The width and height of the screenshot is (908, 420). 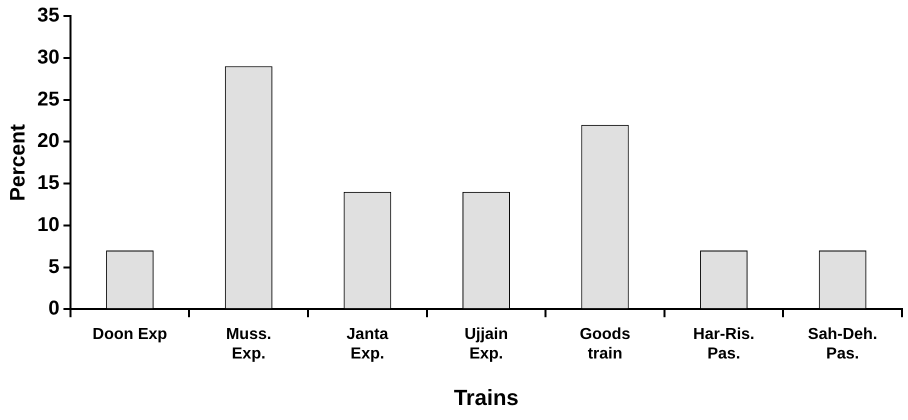 I want to click on y-tick-label: 30, so click(x=48, y=57).